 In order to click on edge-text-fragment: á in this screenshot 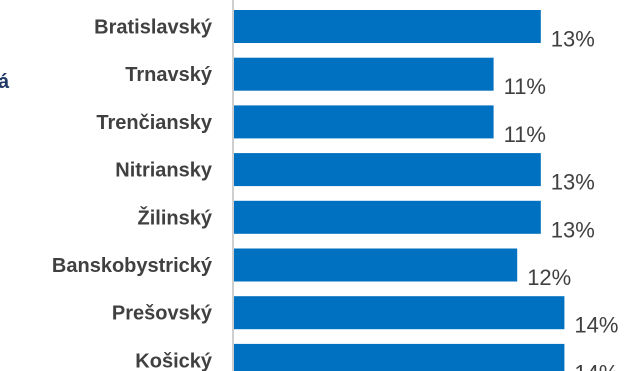, I will do `click(5, 82)`.